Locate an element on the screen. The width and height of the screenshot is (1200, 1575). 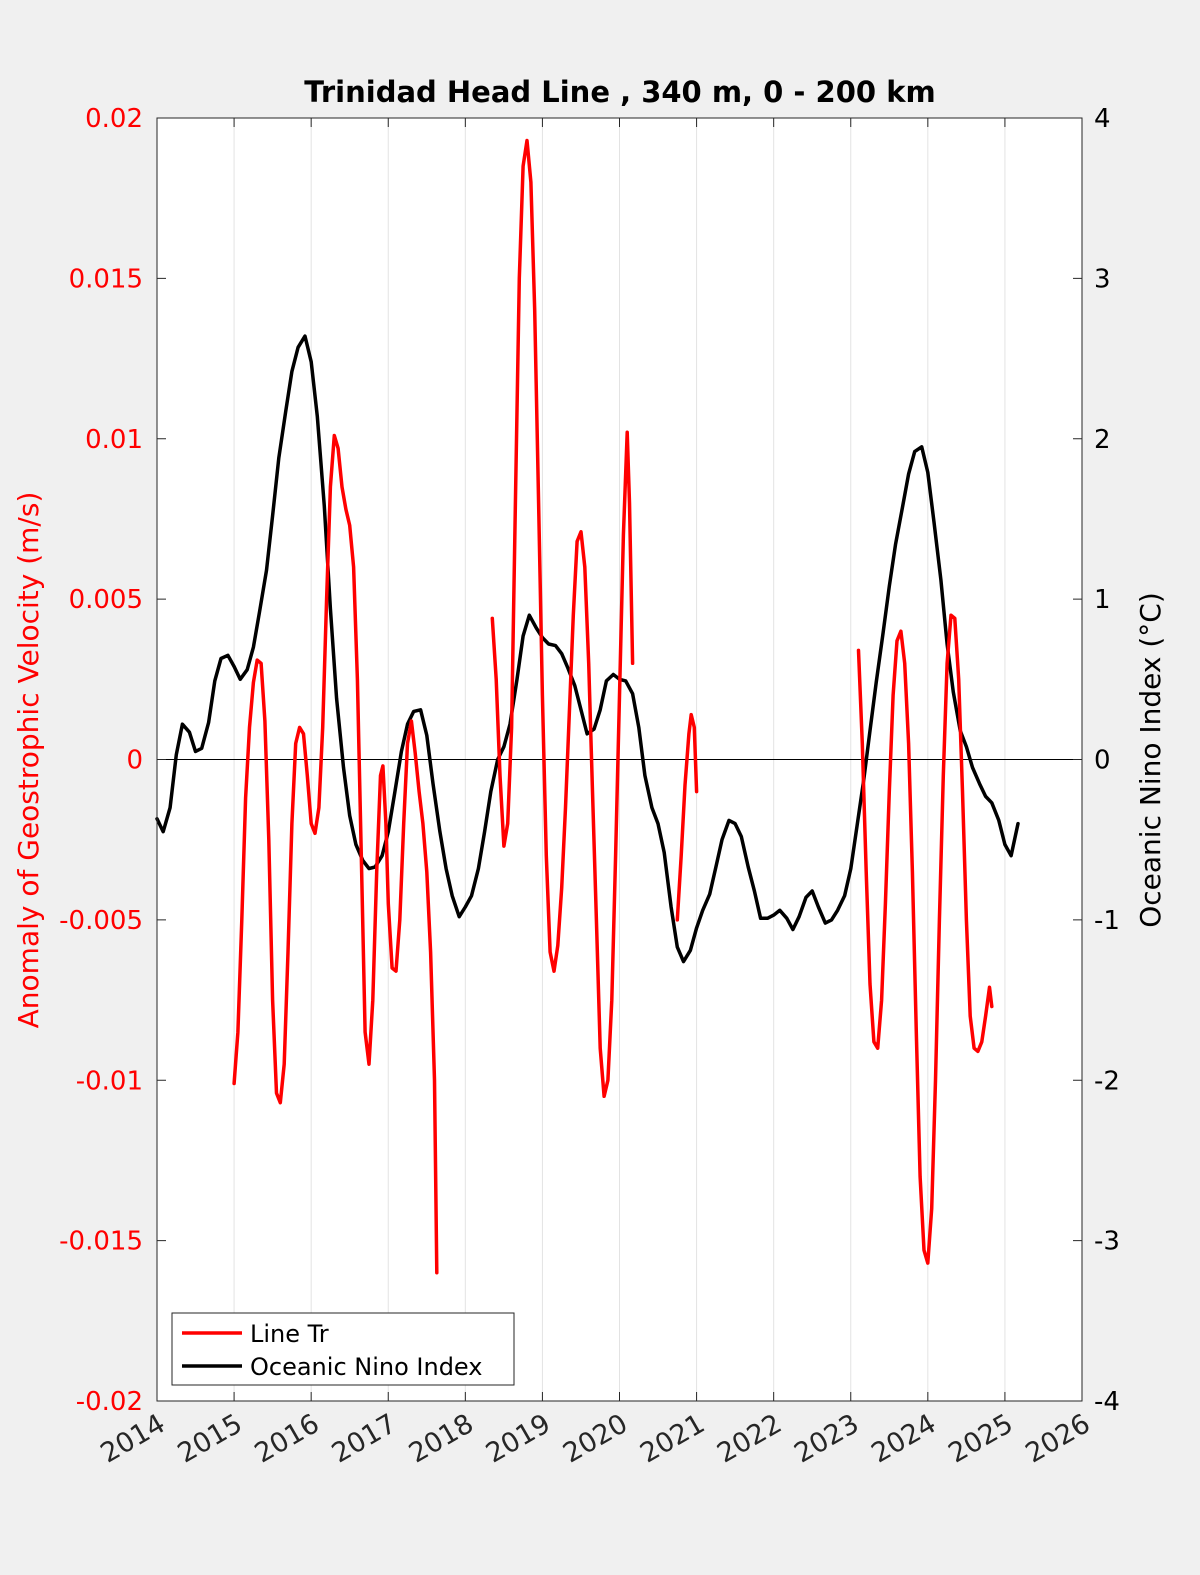
right-y-axis: -4 -3 -2 -1 0 1 2 3 4 is located at coordinates (1096, 760).